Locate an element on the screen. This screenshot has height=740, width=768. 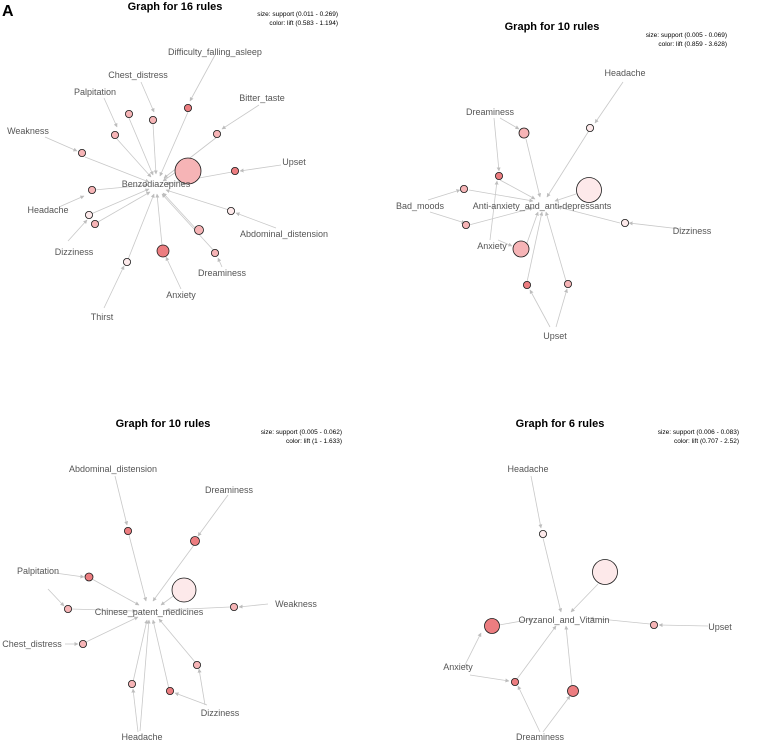
graph-1-label: Difficulty_falling_asleep is located at coordinates (215, 52).